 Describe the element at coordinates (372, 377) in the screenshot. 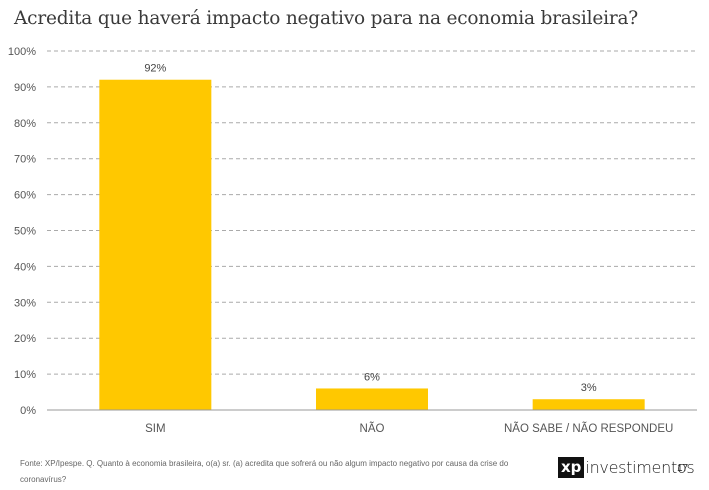

I see `bar-value-label: 6%` at that location.